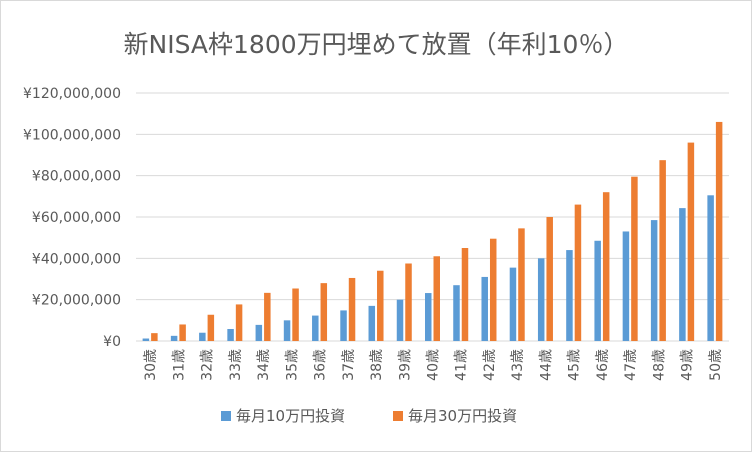 This screenshot has height=456, width=752. What do you see at coordinates (369, 416) in the screenshot?
I see `legend: 毎月10万円投資 毎月30万円投資` at bounding box center [369, 416].